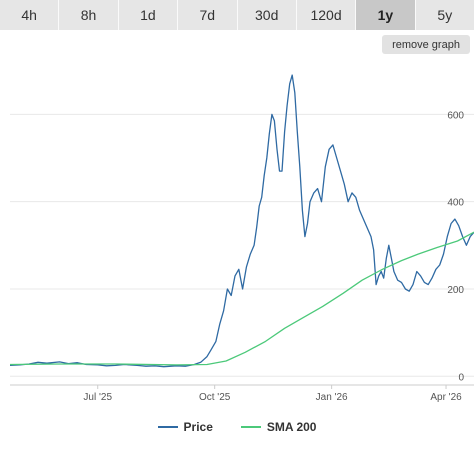  Describe the element at coordinates (326, 15) in the screenshot. I see `tab-120d: 120d` at that location.